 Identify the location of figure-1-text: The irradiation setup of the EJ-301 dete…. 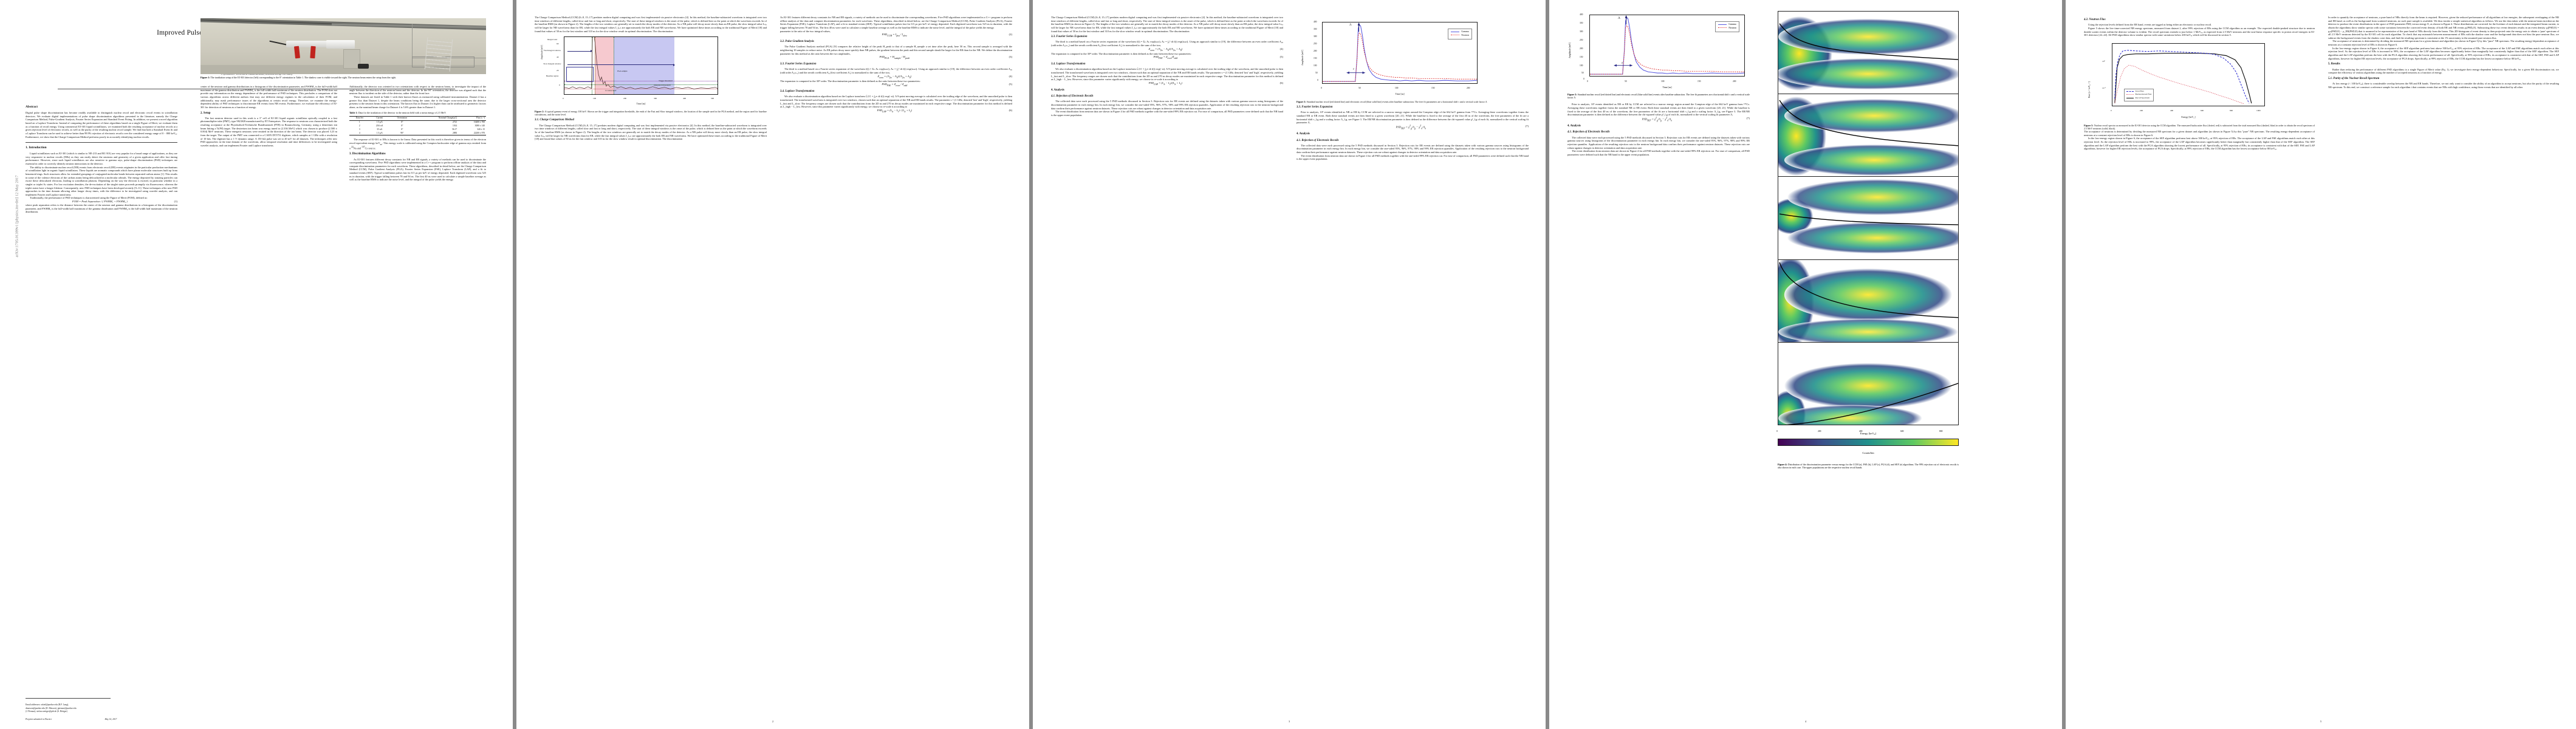
(303, 78).